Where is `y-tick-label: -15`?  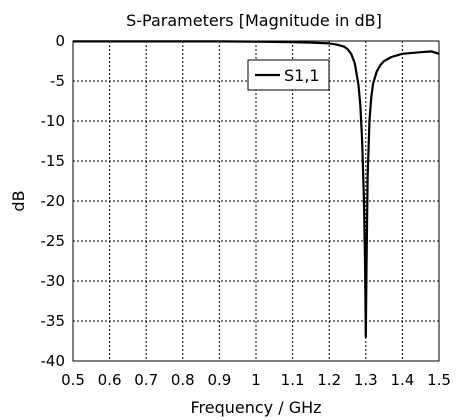 y-tick-label: -15 is located at coordinates (53, 161).